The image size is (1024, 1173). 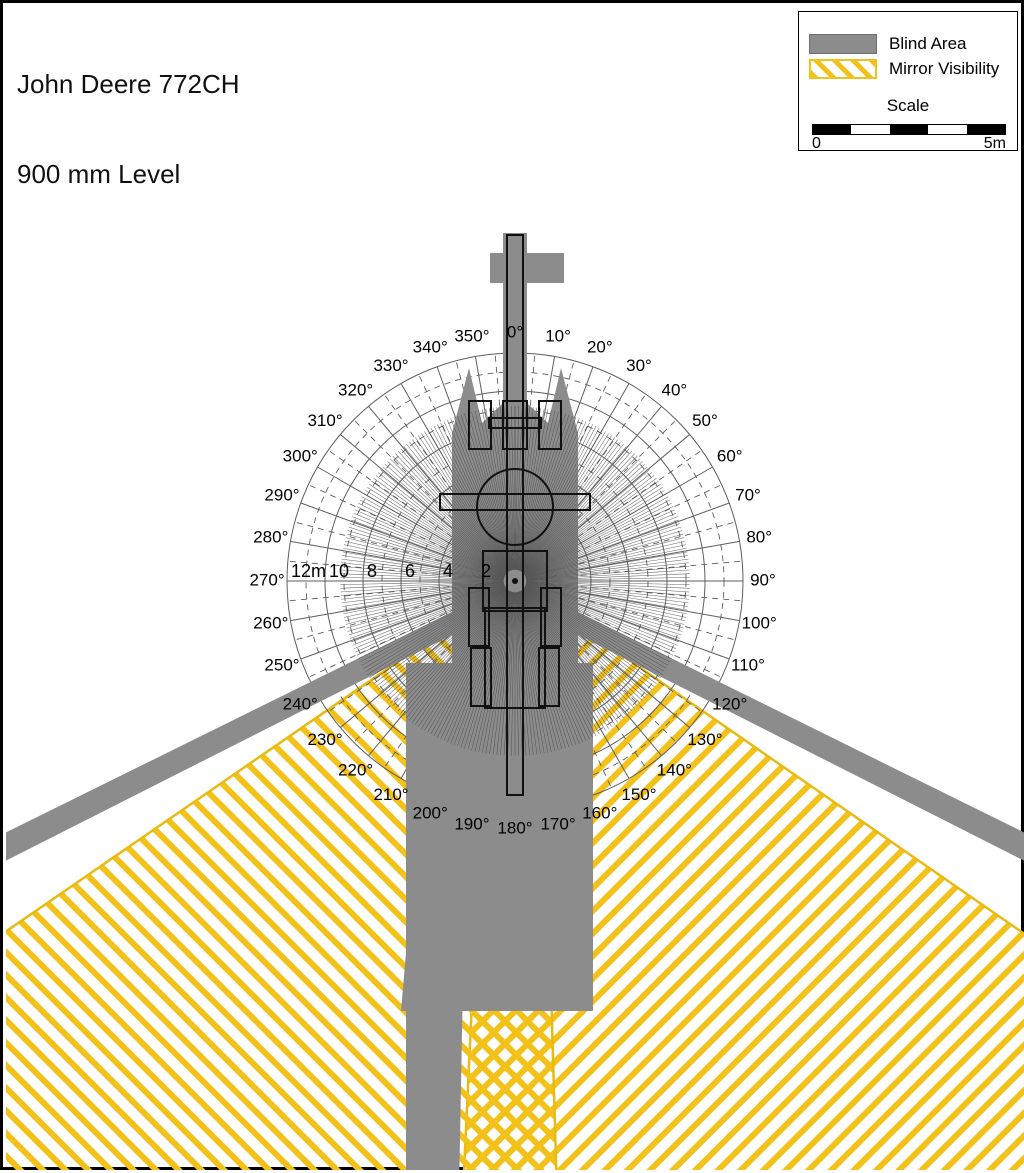 What do you see at coordinates (448, 571) in the screenshot?
I see `radial-tick-4: 4` at bounding box center [448, 571].